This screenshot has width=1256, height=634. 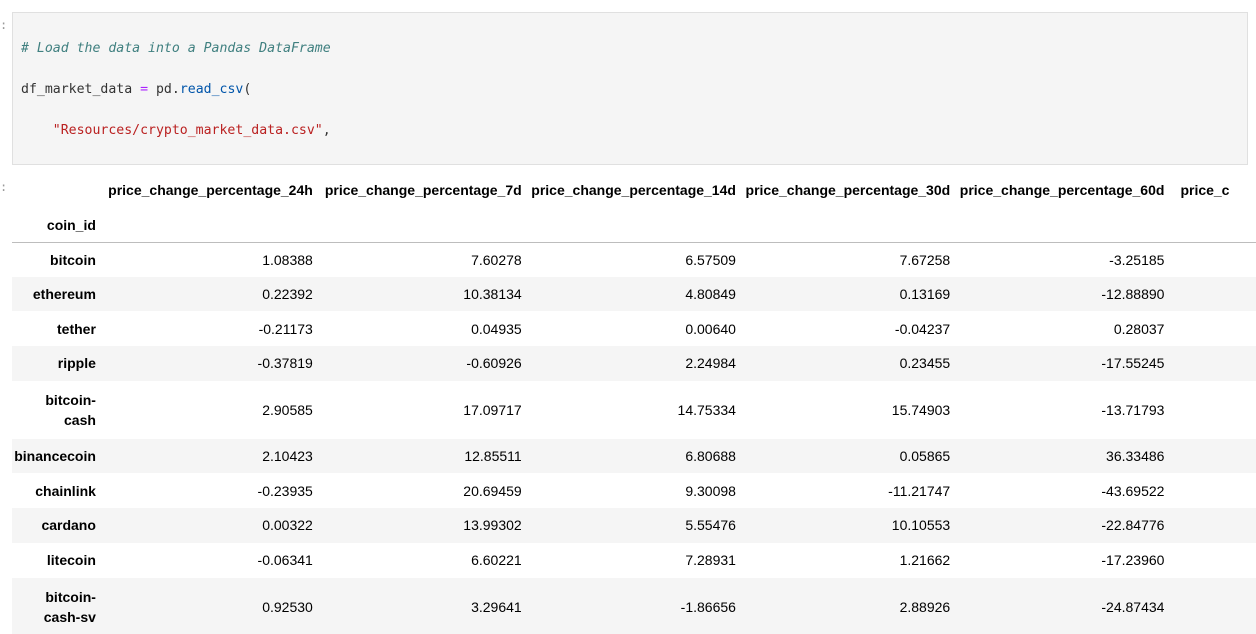 I want to click on table-cell: -0.04237, so click(x=922, y=328).